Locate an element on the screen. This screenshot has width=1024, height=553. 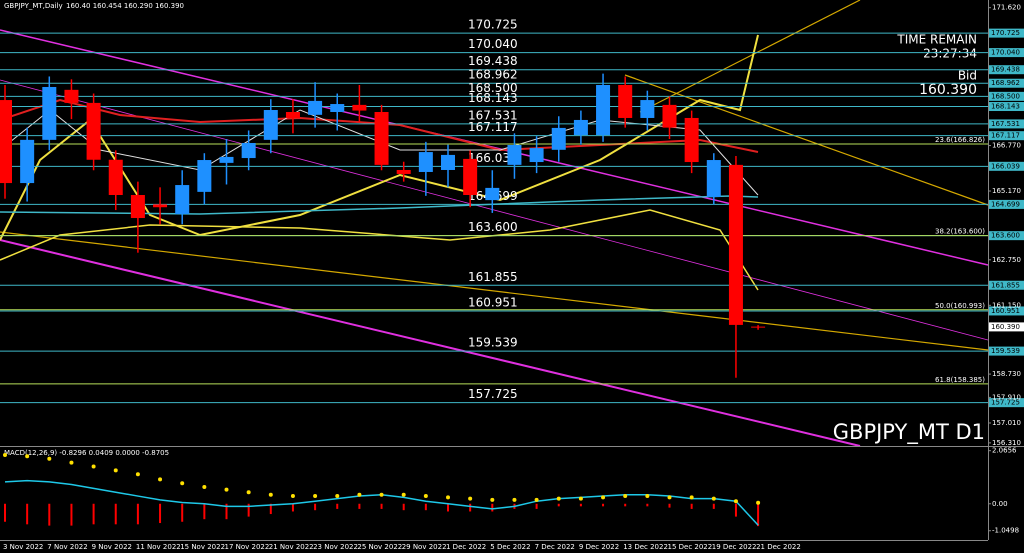
level-label: 161.855 is located at coordinates (493, 277).